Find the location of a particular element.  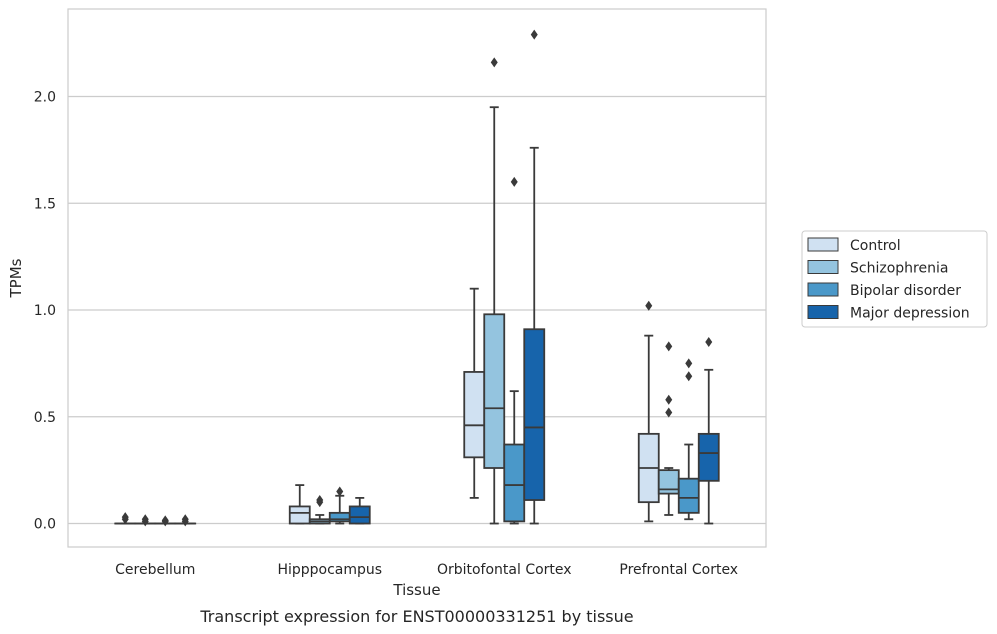

y-tick-labels: 0.0 0.5 1.0 1.5 2.0 is located at coordinates (45, 311).